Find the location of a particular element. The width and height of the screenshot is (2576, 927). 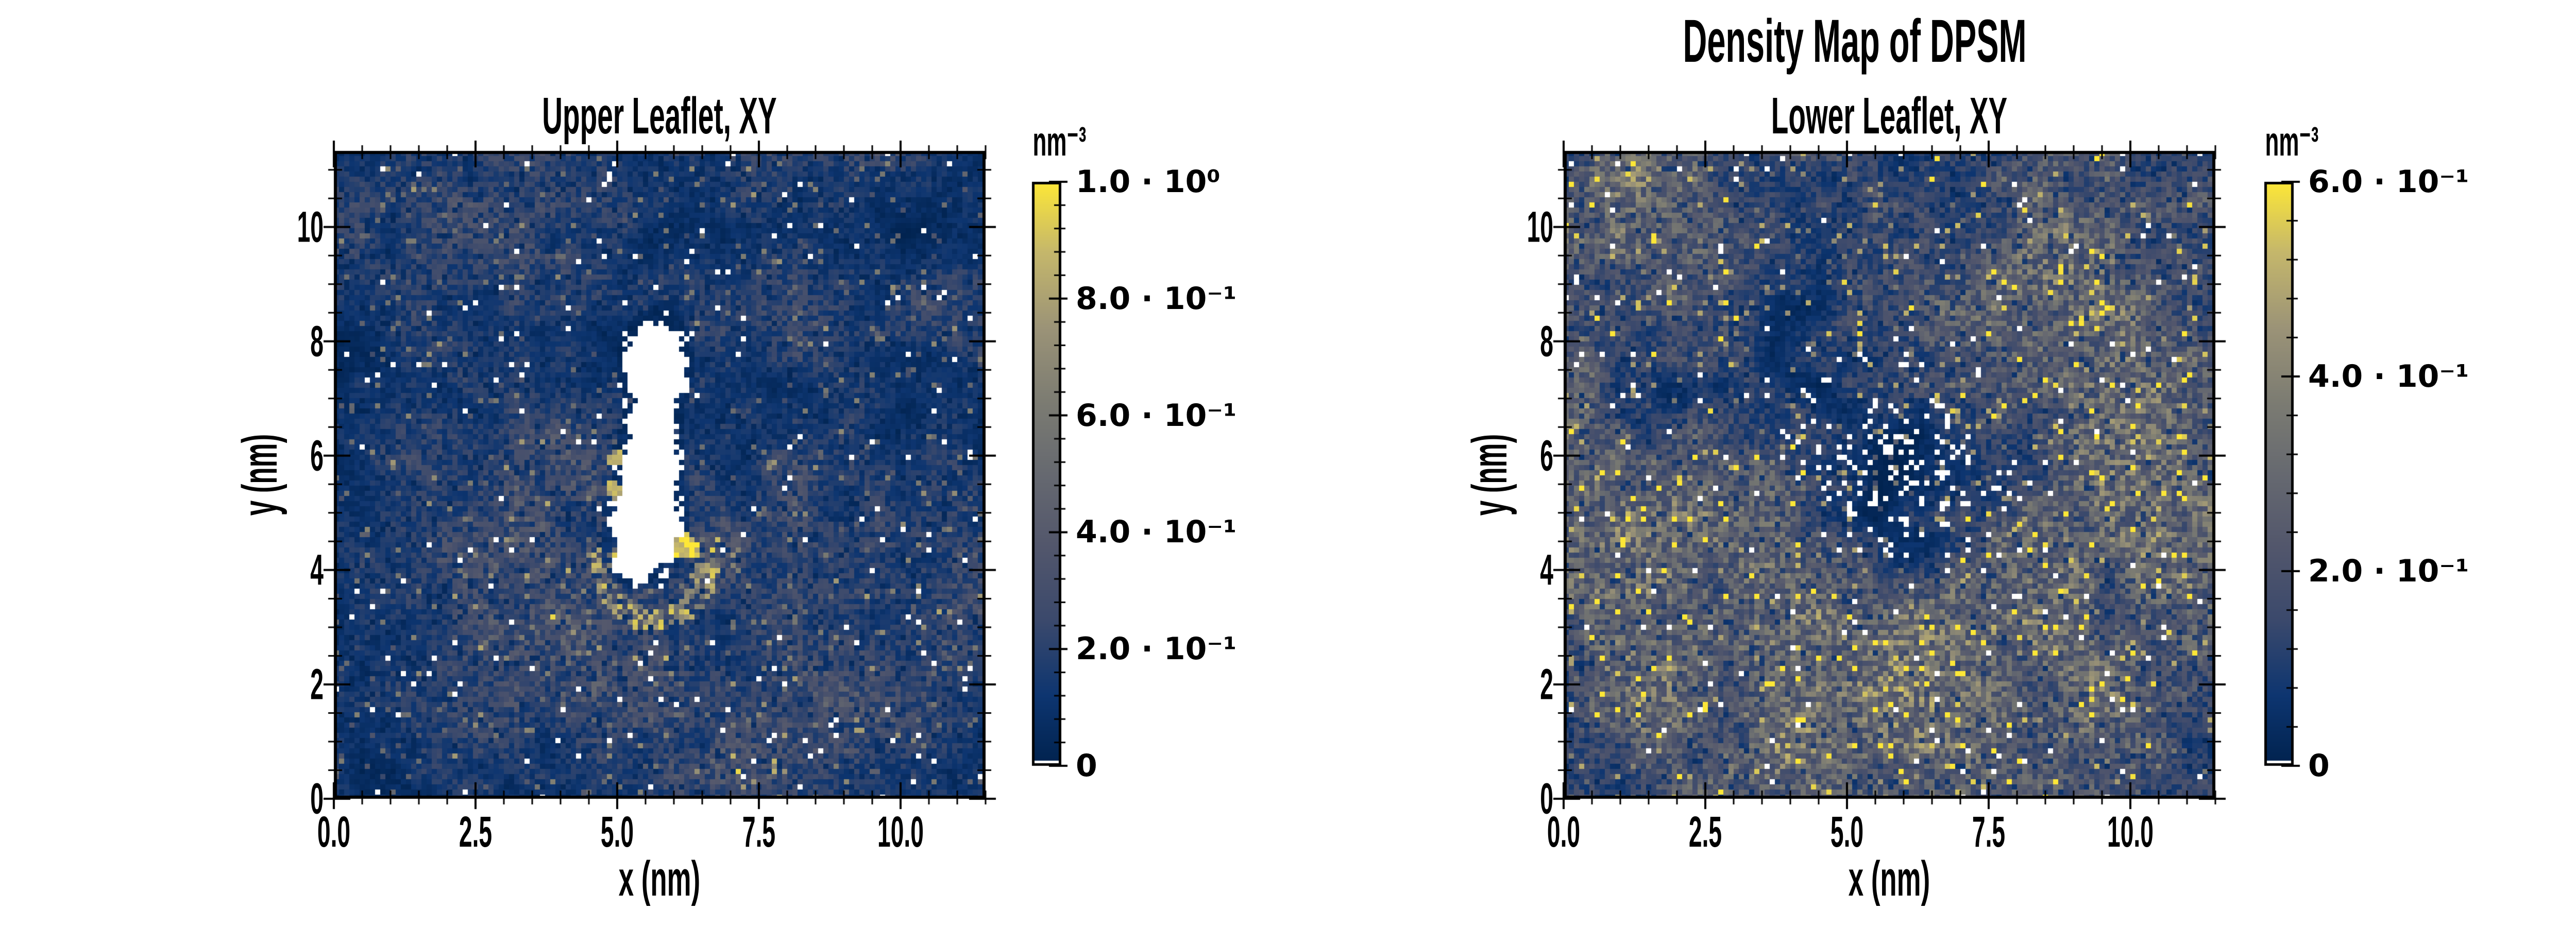

x-tick-label-lower-leaflet-xy-5.0: 5.0 is located at coordinates (1847, 832).